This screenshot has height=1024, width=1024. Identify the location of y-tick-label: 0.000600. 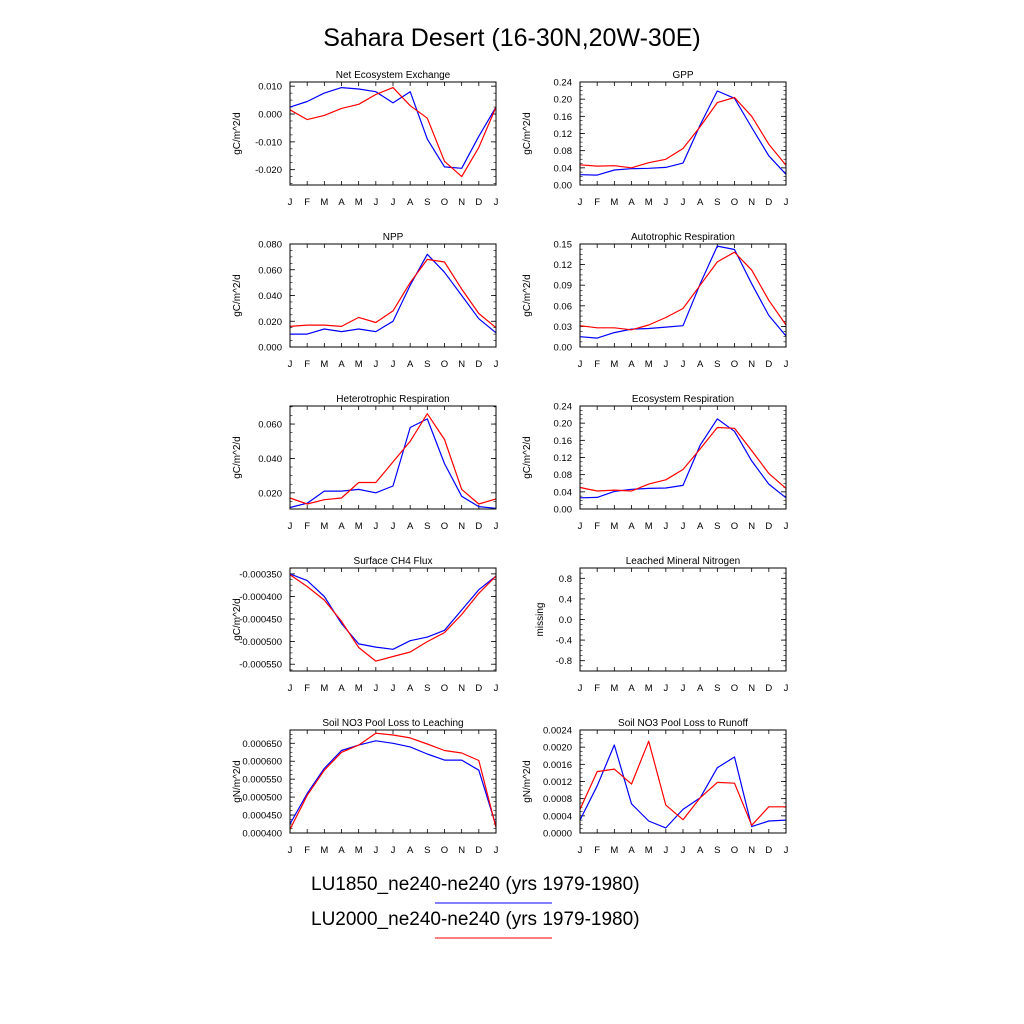
(262, 762).